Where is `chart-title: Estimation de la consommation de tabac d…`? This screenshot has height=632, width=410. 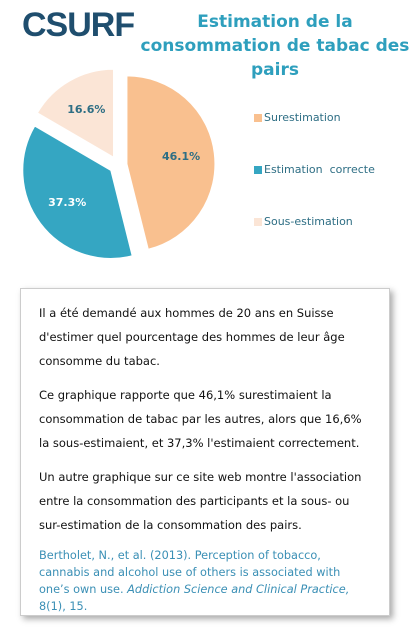
chart-title: Estimation de la consommation de tabac d… is located at coordinates (275, 46).